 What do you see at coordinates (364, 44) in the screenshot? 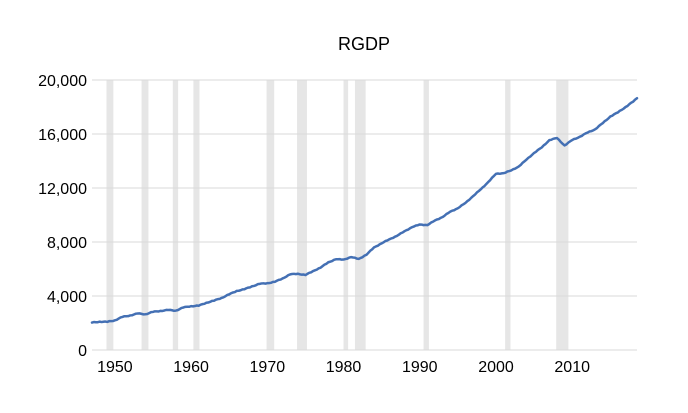
I see `chart-title: RGDP` at bounding box center [364, 44].